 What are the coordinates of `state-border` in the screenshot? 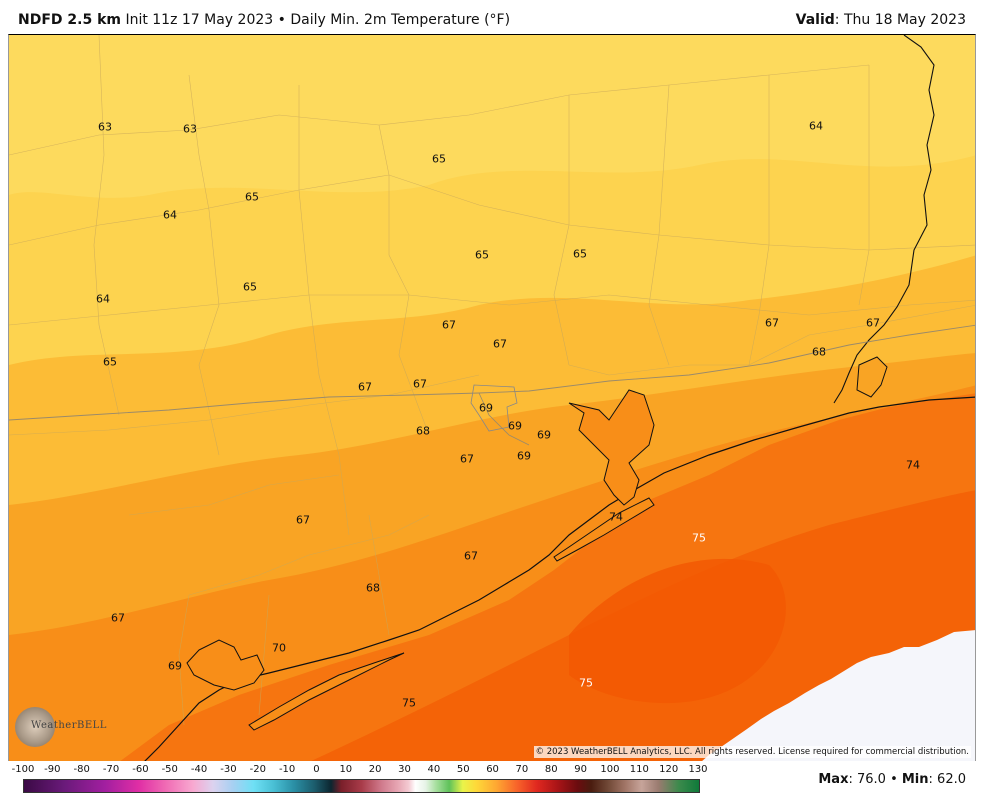 It's located at (884, 219).